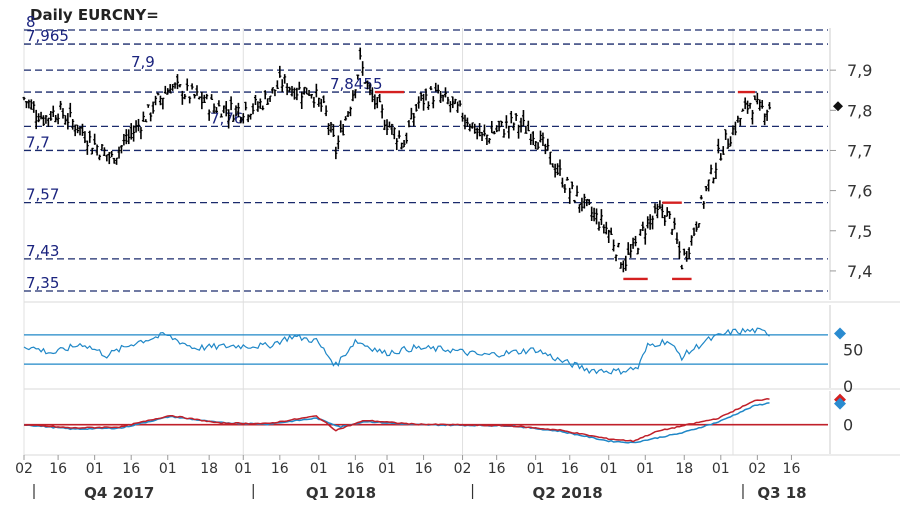 The image size is (900, 525). I want to click on last-price-diamond-icon, so click(838, 106).